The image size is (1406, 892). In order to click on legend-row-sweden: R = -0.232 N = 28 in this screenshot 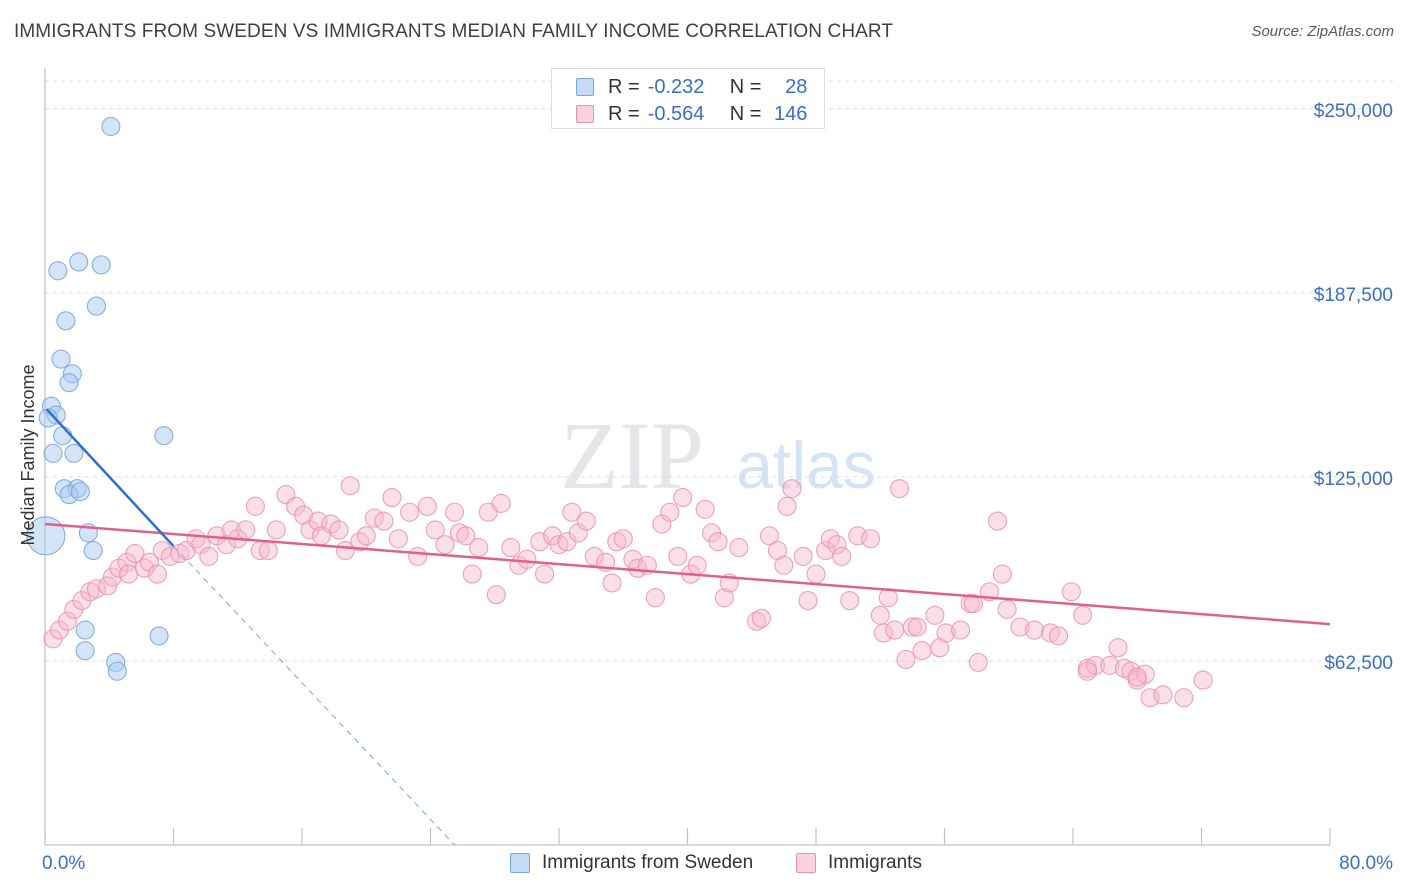, I will do `click(691, 87)`.